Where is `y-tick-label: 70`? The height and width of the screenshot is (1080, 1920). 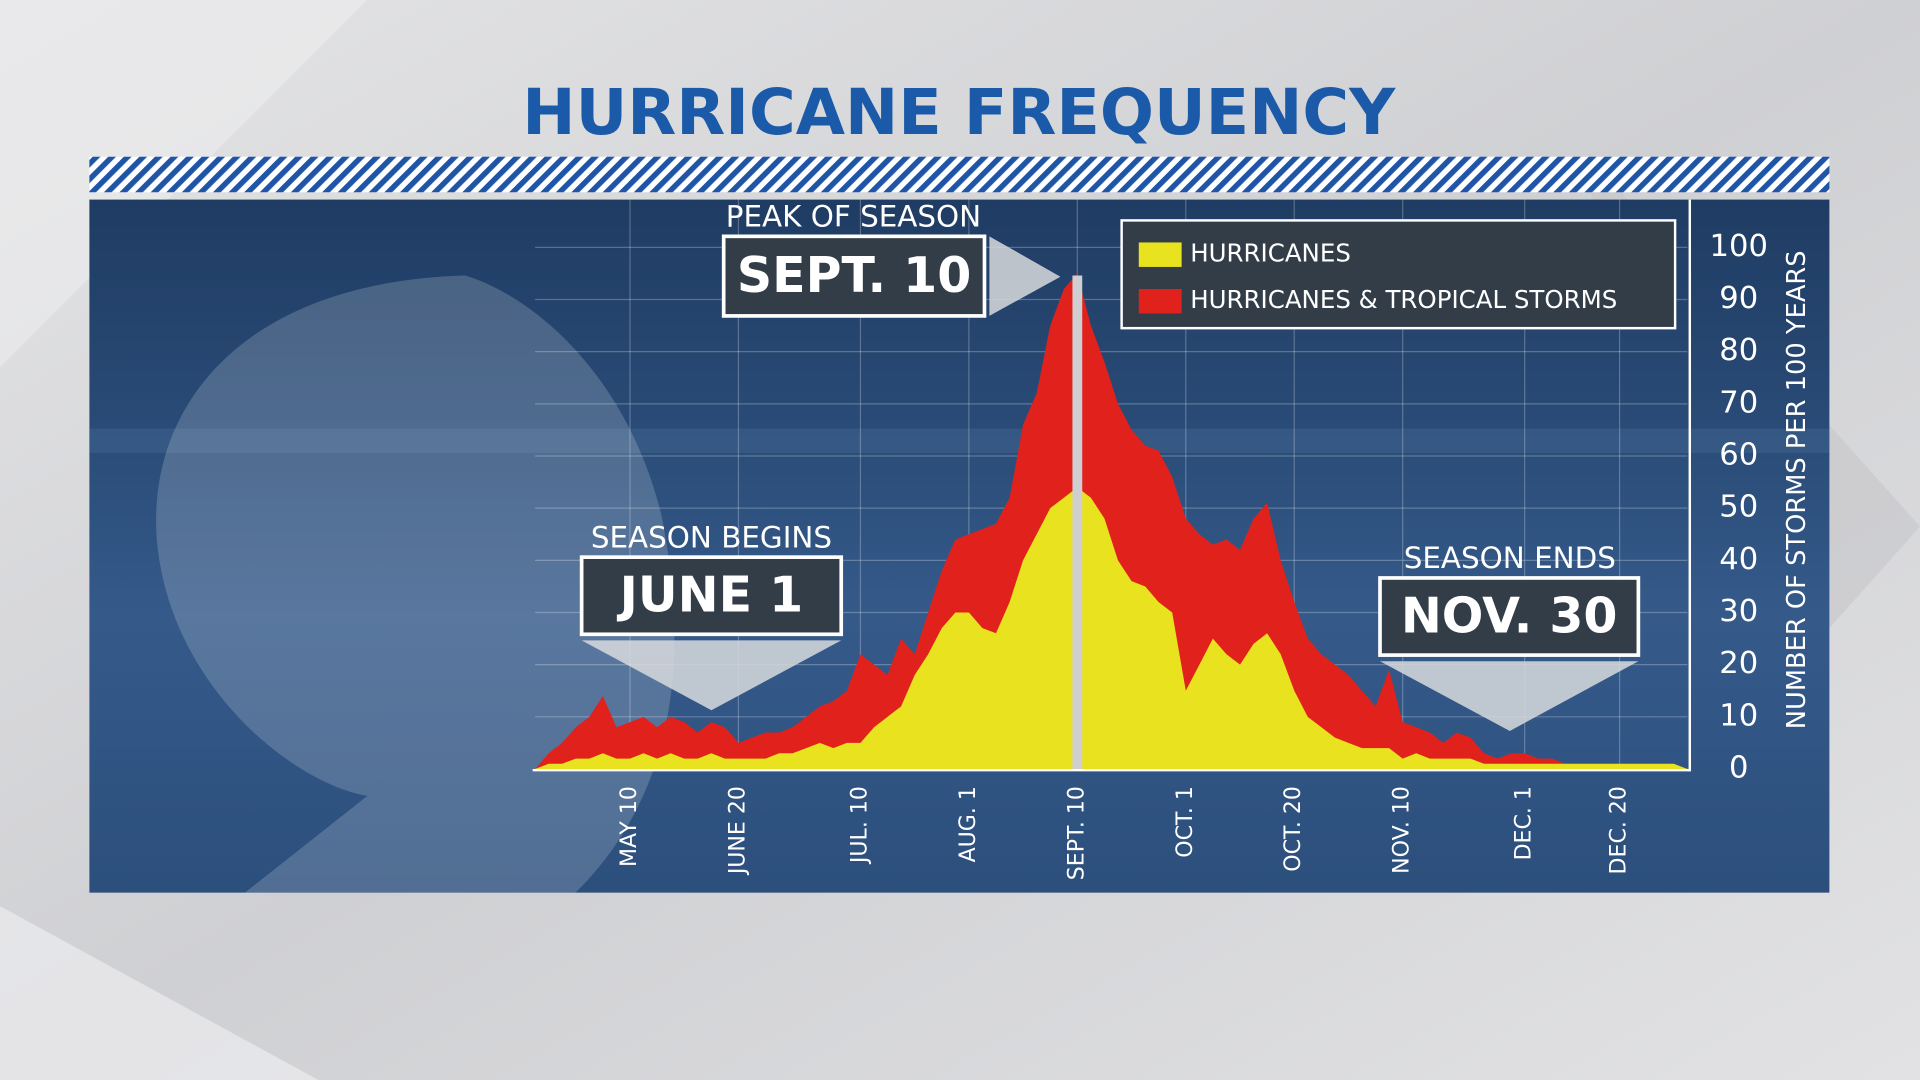 y-tick-label: 70 is located at coordinates (1738, 402).